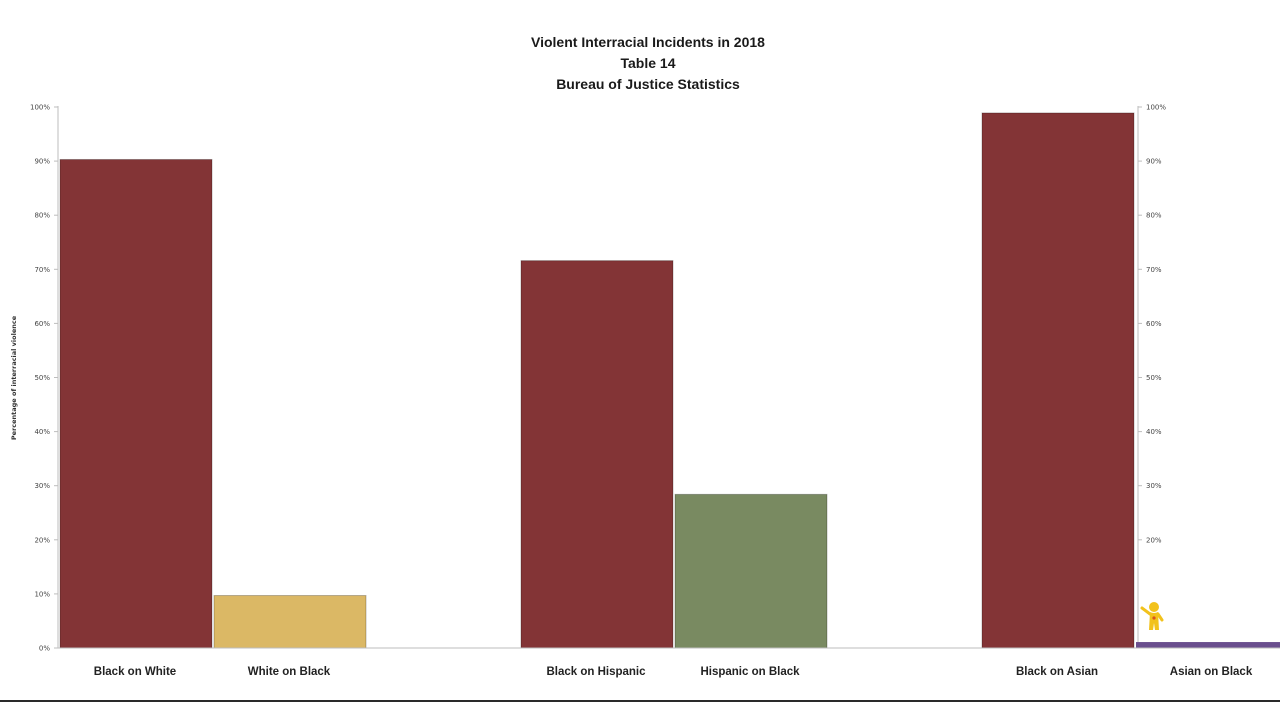 The width and height of the screenshot is (1280, 703). I want to click on x-category-label: Black on Hispanic, so click(596, 672).